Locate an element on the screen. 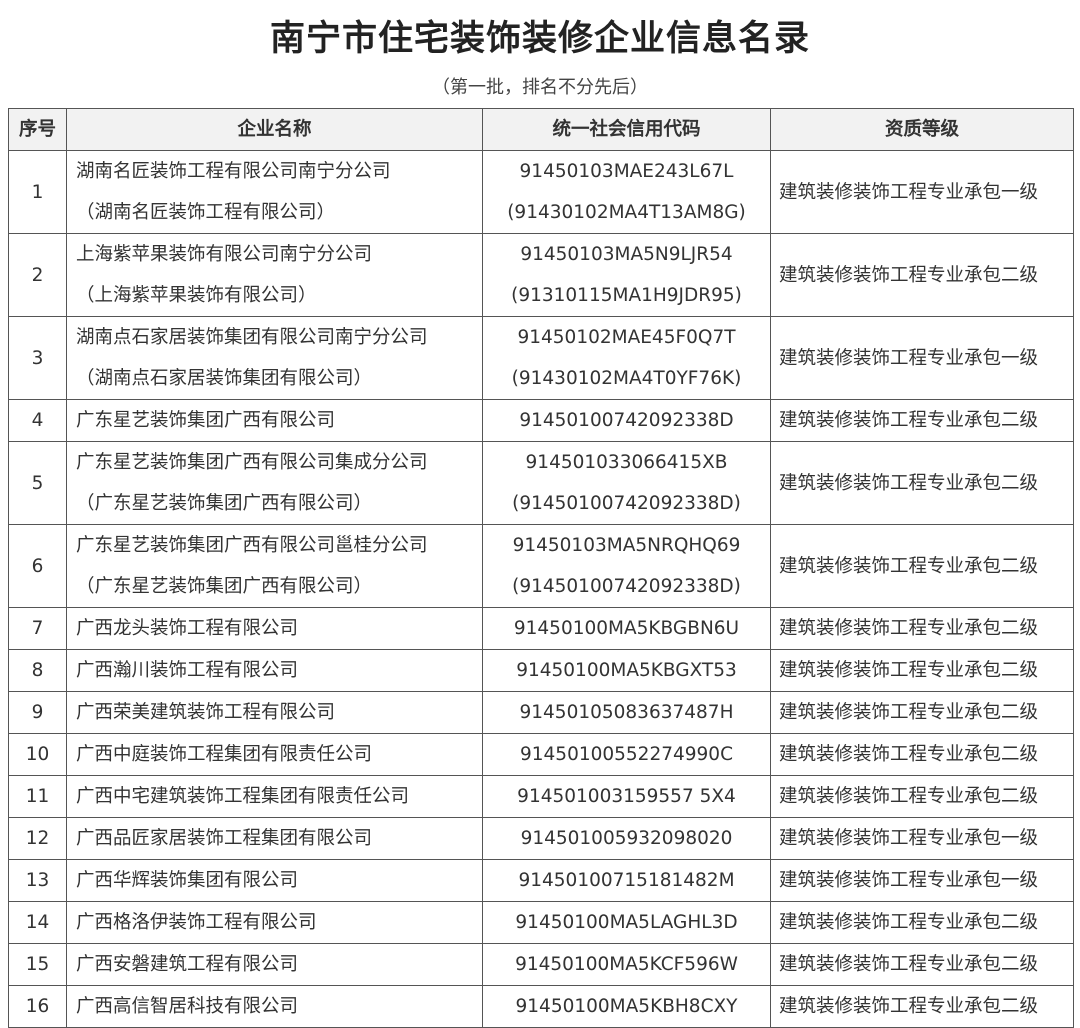 Image resolution: width=1080 pixels, height=1028 pixels. company-name: 广西品匠家居装饰工程集团有限公司 is located at coordinates (274, 838).